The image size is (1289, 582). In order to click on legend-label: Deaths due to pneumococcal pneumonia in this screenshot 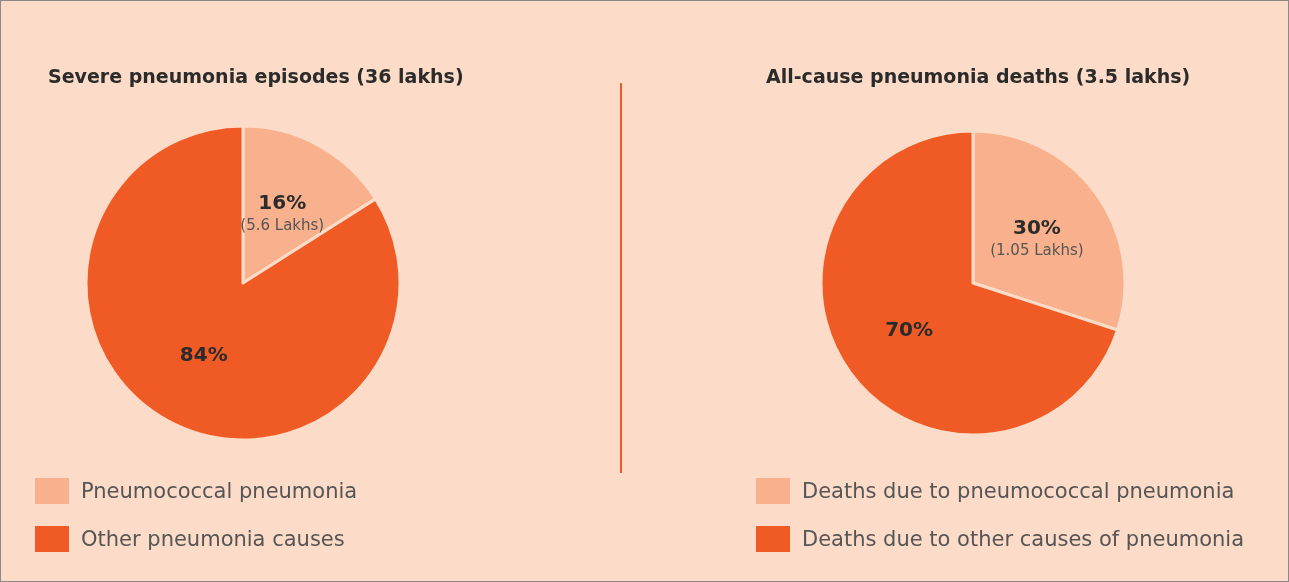, I will do `click(1018, 491)`.